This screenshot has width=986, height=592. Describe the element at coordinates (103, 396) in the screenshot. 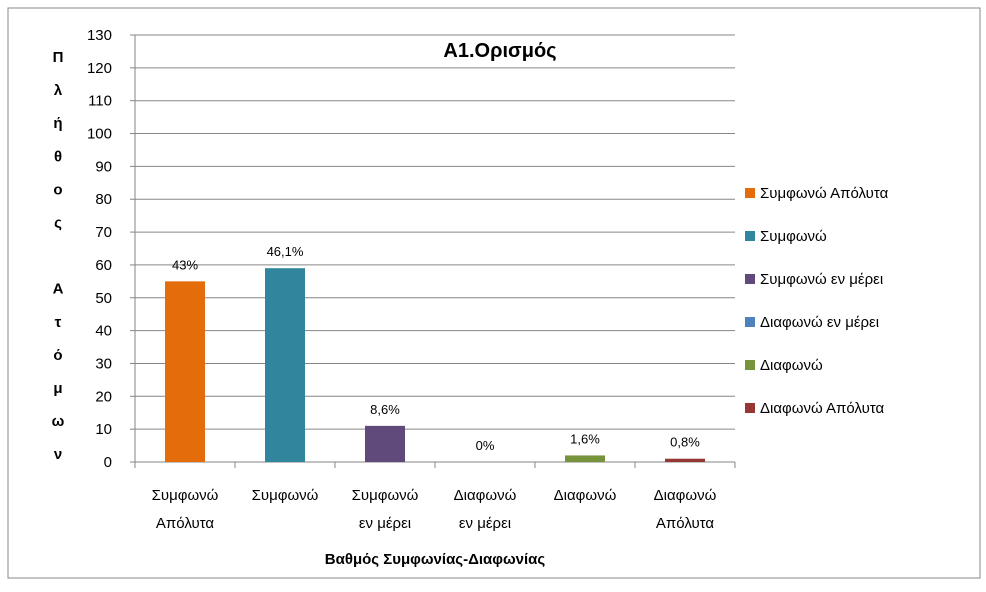

I see `y-tick-label: 20` at that location.